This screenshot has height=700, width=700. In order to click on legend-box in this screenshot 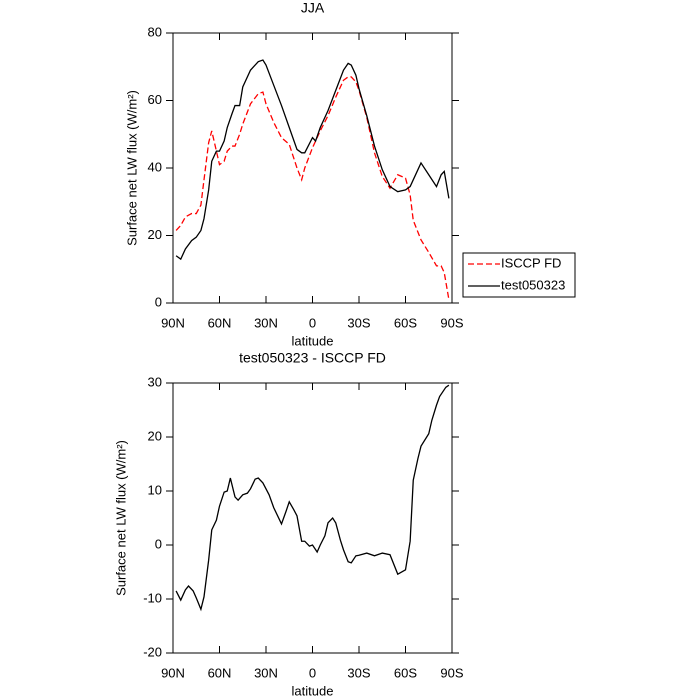, I will do `click(519, 275)`.